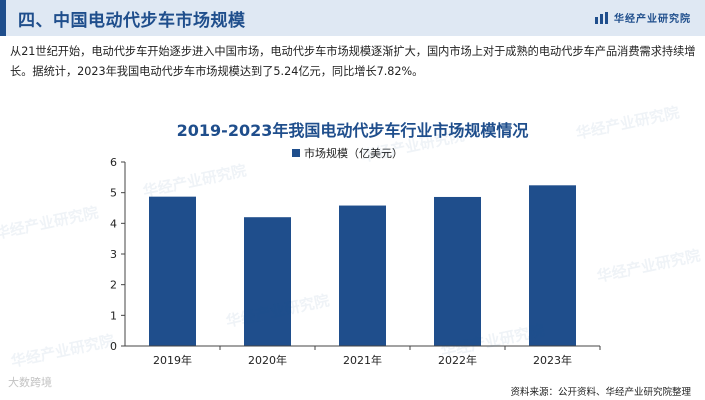 Image resolution: width=705 pixels, height=400 pixels. Describe the element at coordinates (172, 360) in the screenshot. I see `x-tick-label: 2019年` at that location.